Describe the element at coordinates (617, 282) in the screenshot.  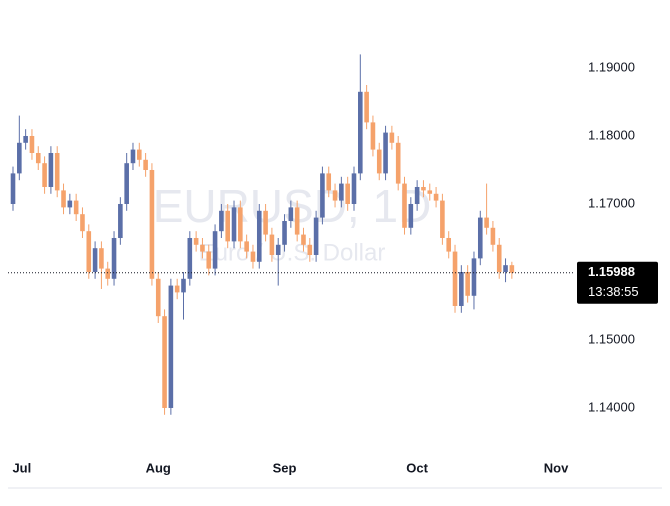
I see `price-label-box` at that location.